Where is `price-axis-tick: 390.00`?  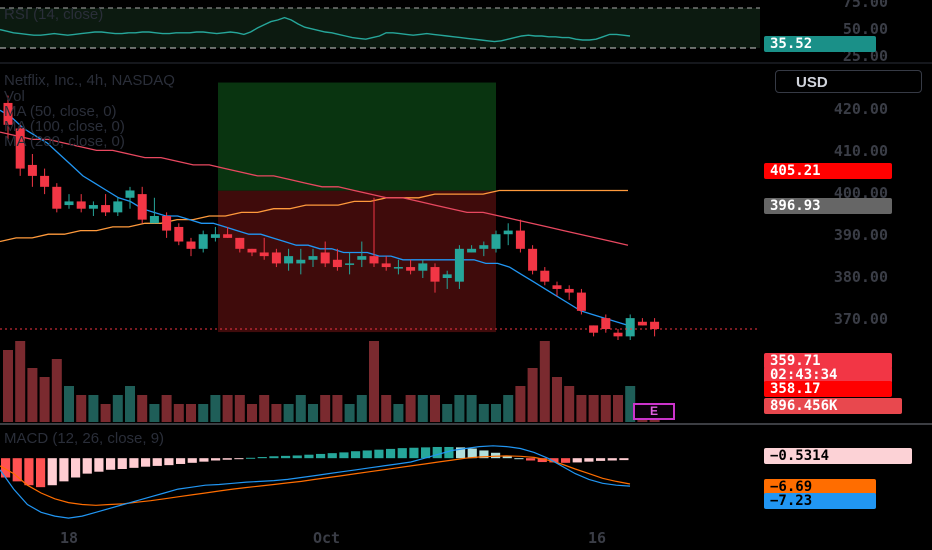 price-axis-tick: 390.00 is located at coordinates (860, 235).